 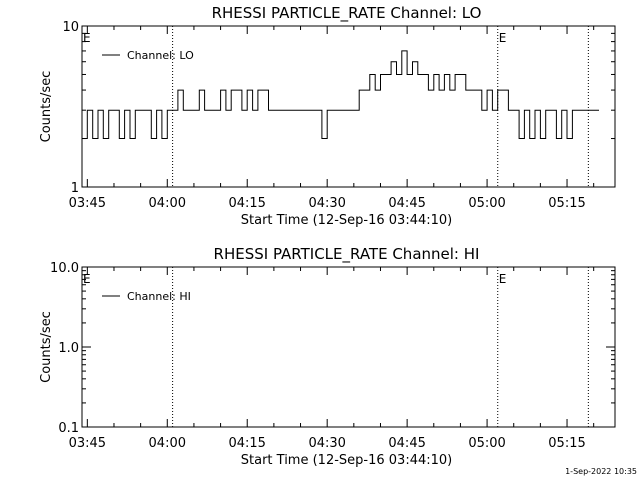 I want to click on y-tick-label: 1, so click(x=75, y=188).